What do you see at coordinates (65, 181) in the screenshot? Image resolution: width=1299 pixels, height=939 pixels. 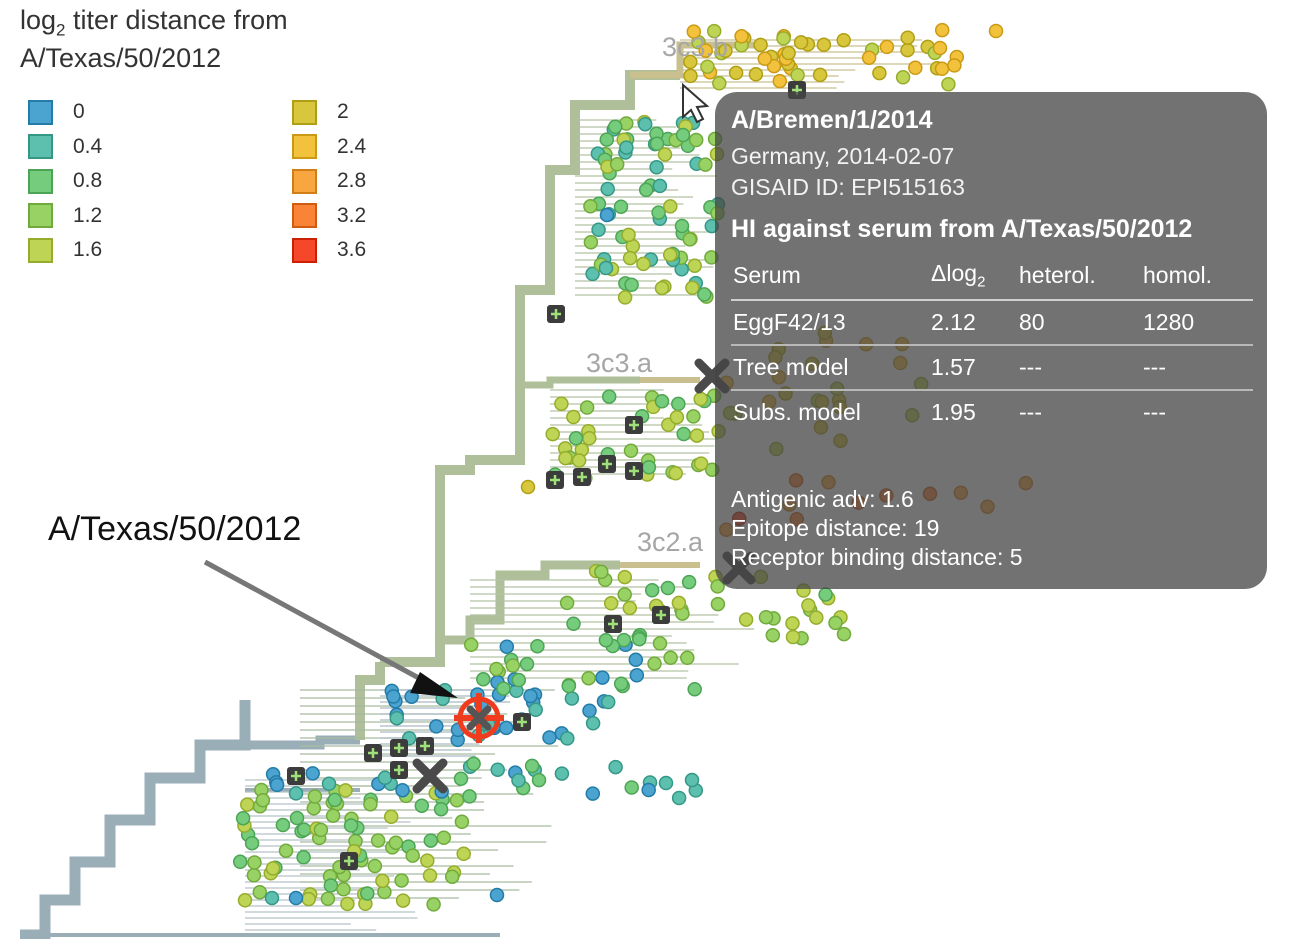 I see `legend-item: 0.8` at bounding box center [65, 181].